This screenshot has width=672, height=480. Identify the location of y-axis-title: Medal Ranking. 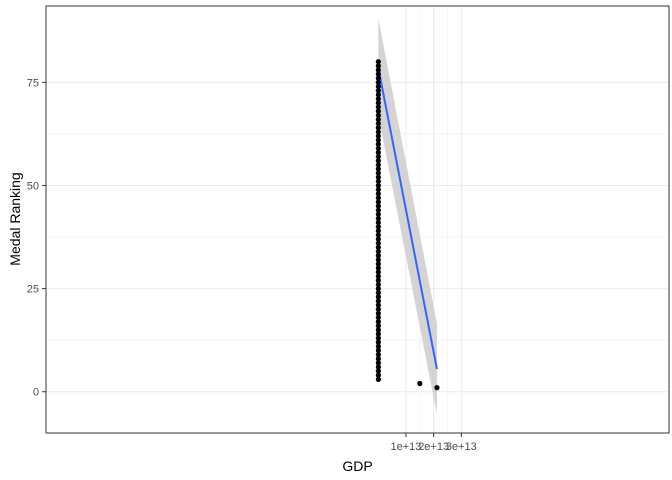
(15, 218).